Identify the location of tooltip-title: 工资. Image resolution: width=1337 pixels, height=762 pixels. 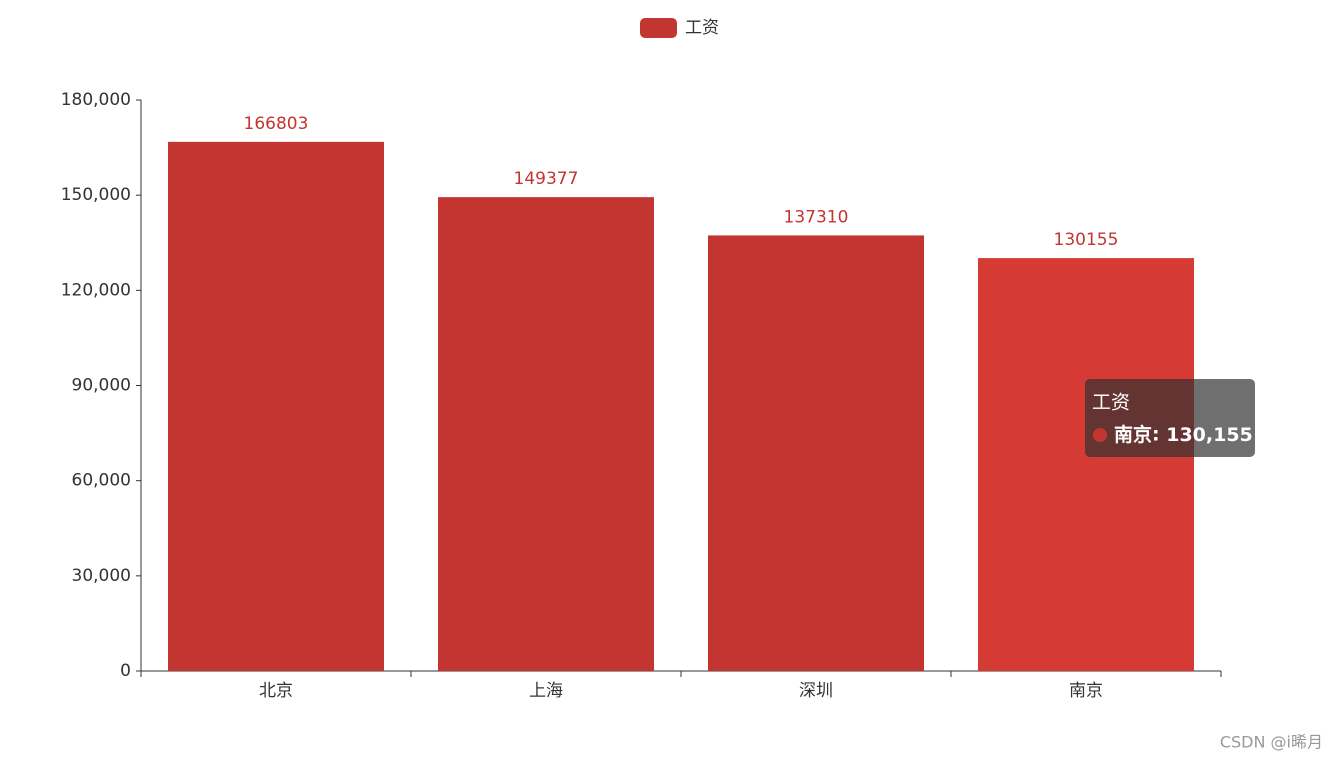
(1111, 403).